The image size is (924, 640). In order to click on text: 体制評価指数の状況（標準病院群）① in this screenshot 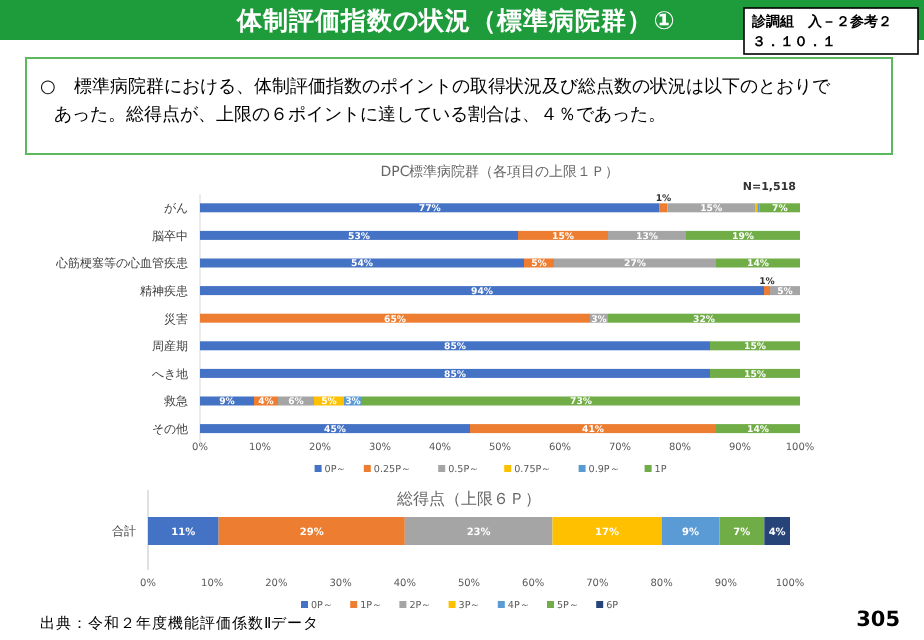, I will do `click(455, 20)`.